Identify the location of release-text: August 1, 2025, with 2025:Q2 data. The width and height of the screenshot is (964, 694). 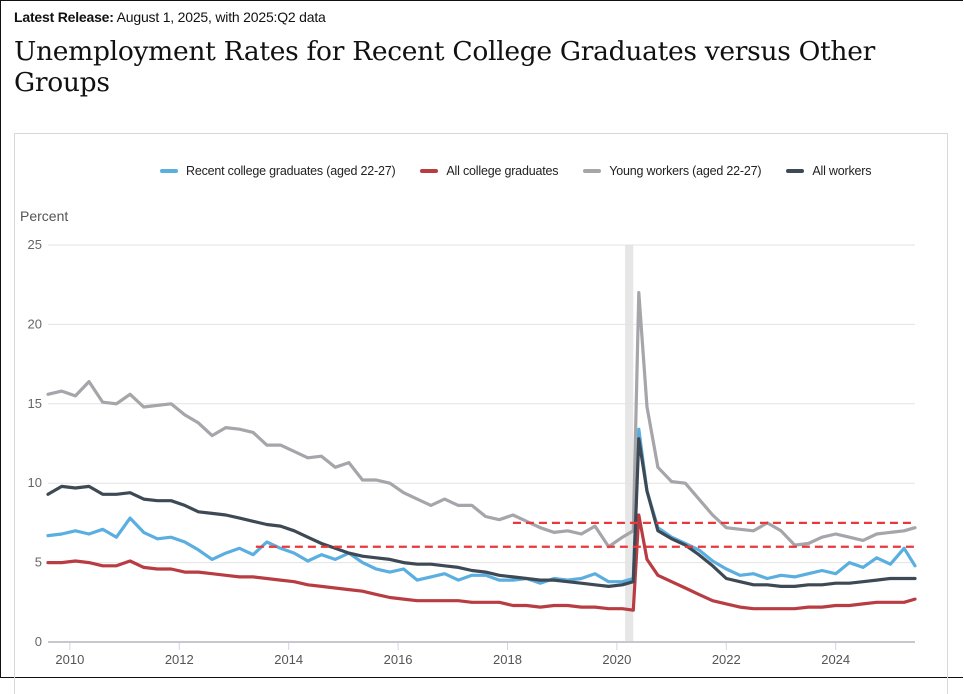
(219, 17).